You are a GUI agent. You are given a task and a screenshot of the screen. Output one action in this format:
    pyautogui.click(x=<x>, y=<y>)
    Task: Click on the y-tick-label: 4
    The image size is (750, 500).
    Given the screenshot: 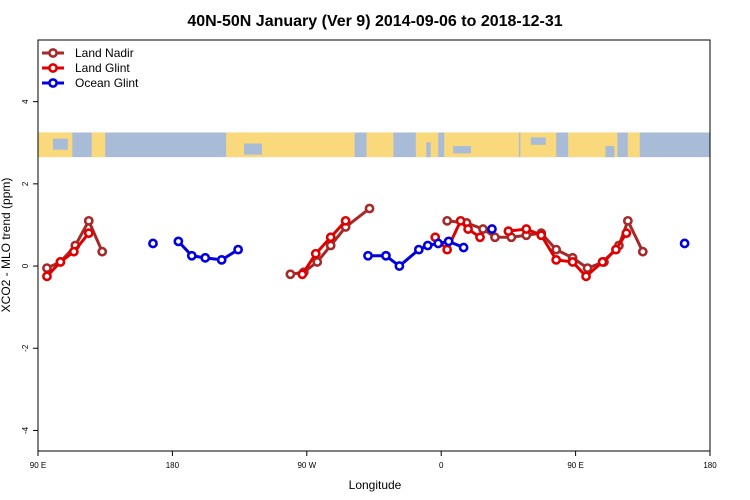 What is the action you would take?
    pyautogui.click(x=25, y=101)
    